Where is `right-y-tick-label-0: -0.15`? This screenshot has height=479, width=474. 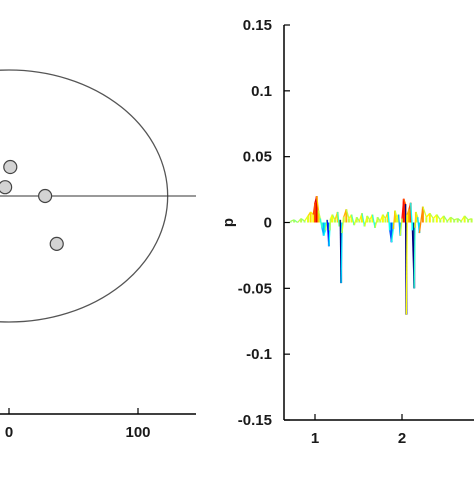
right-y-tick-label-0: -0.15 is located at coordinates (255, 420).